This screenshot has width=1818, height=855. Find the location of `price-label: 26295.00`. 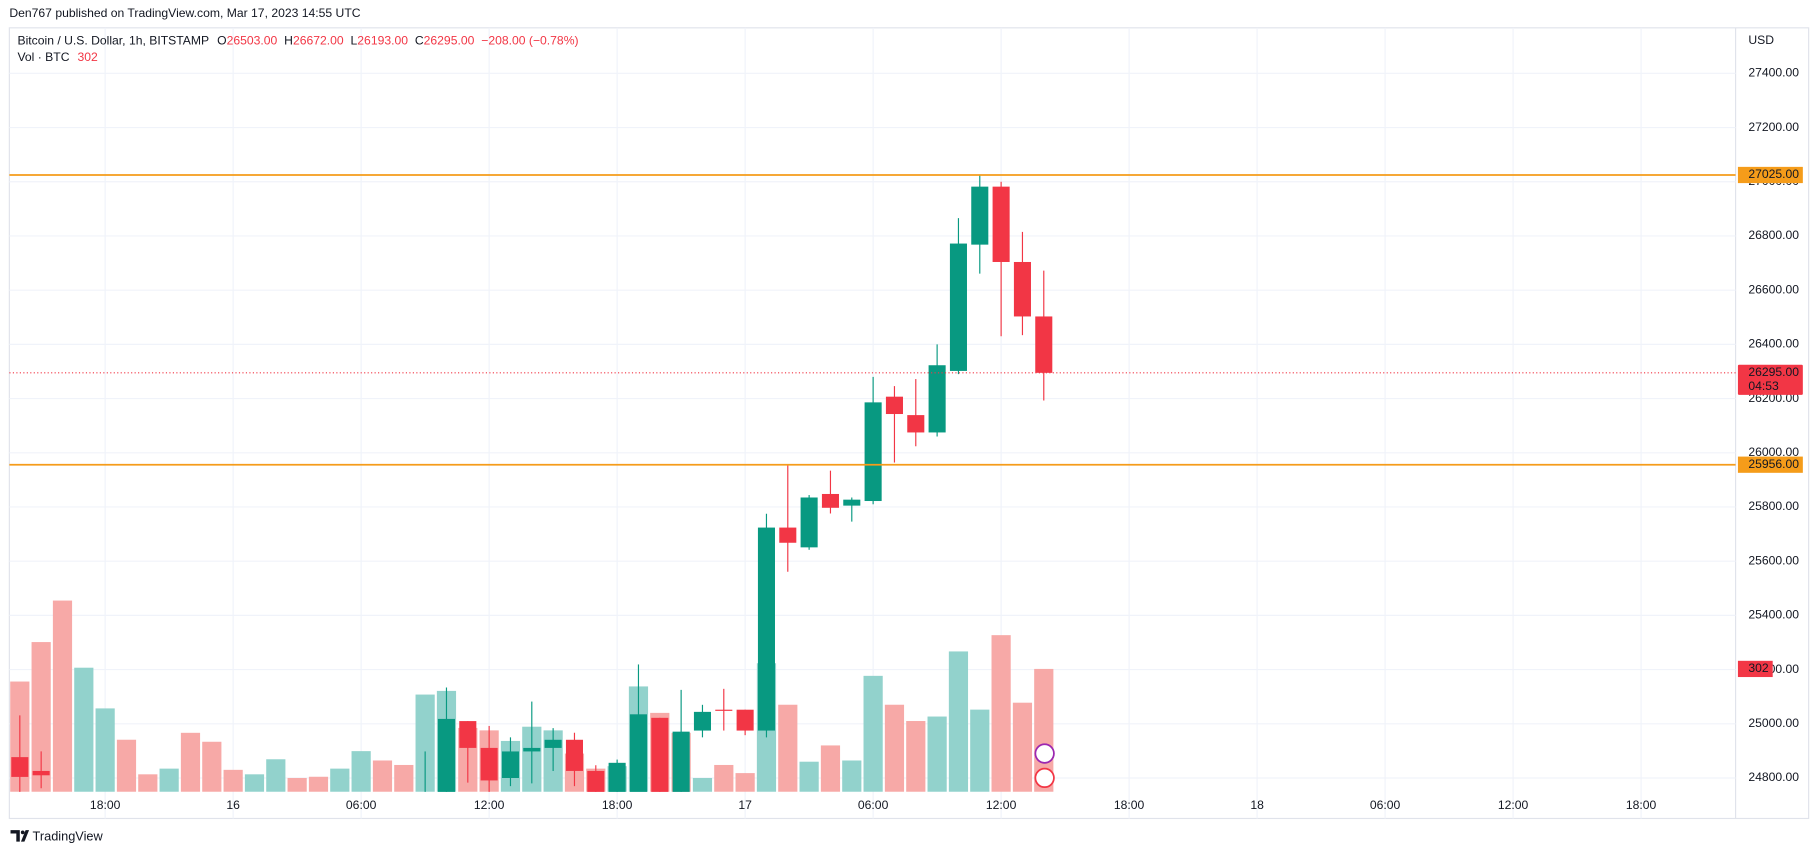

price-label: 26295.00 is located at coordinates (1773, 372).